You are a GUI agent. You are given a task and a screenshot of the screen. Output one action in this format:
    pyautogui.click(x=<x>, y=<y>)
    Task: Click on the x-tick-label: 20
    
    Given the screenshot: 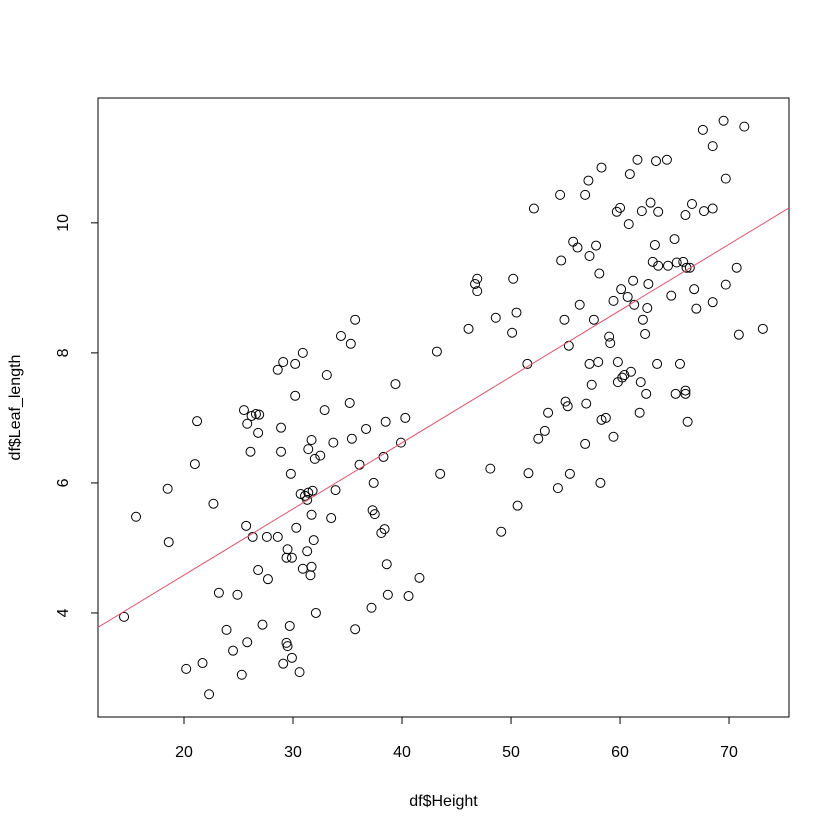 What is the action you would take?
    pyautogui.click(x=184, y=752)
    